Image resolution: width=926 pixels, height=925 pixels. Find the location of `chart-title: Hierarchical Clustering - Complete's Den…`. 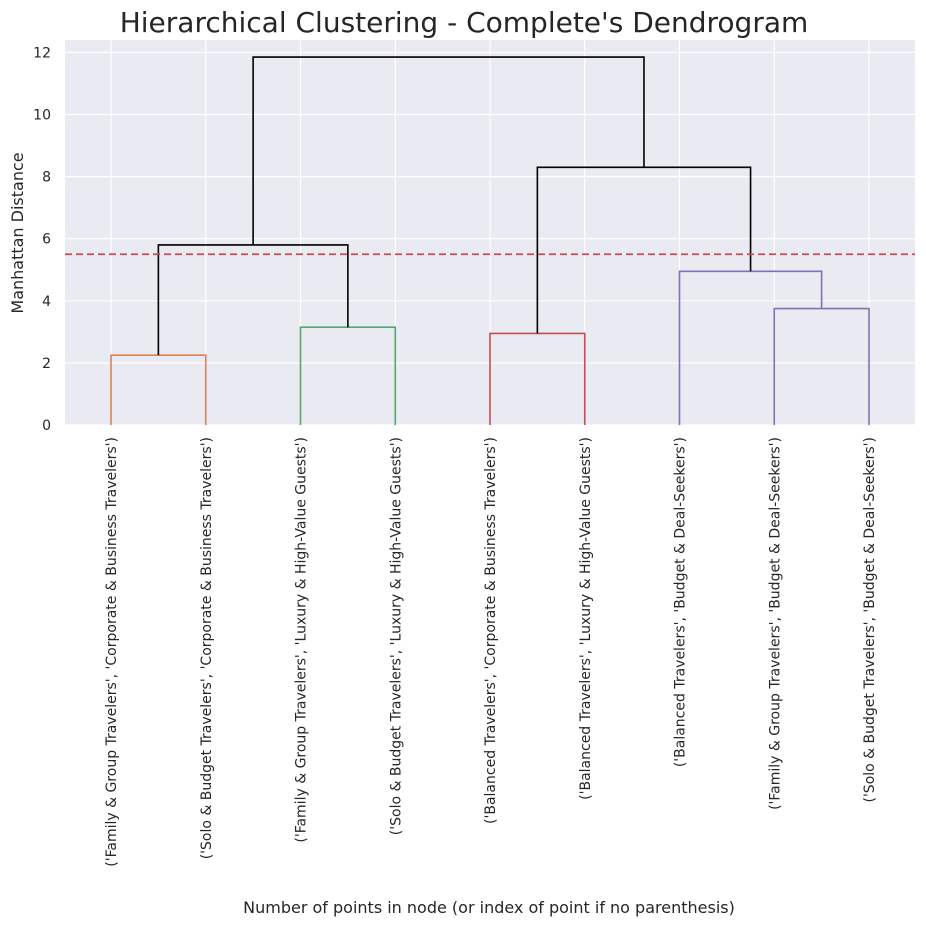

chart-title: Hierarchical Clustering - Complete's Den… is located at coordinates (464, 22).